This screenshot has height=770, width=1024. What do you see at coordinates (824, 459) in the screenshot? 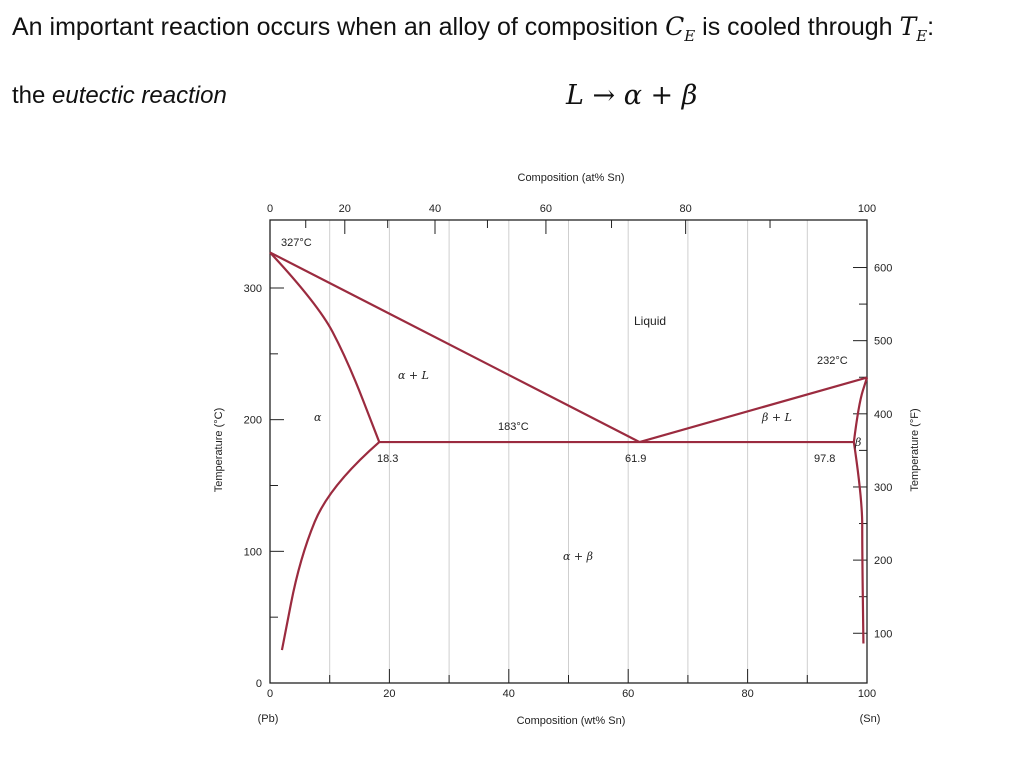
I see `annotation-beta-limit: 97.8` at bounding box center [824, 459].